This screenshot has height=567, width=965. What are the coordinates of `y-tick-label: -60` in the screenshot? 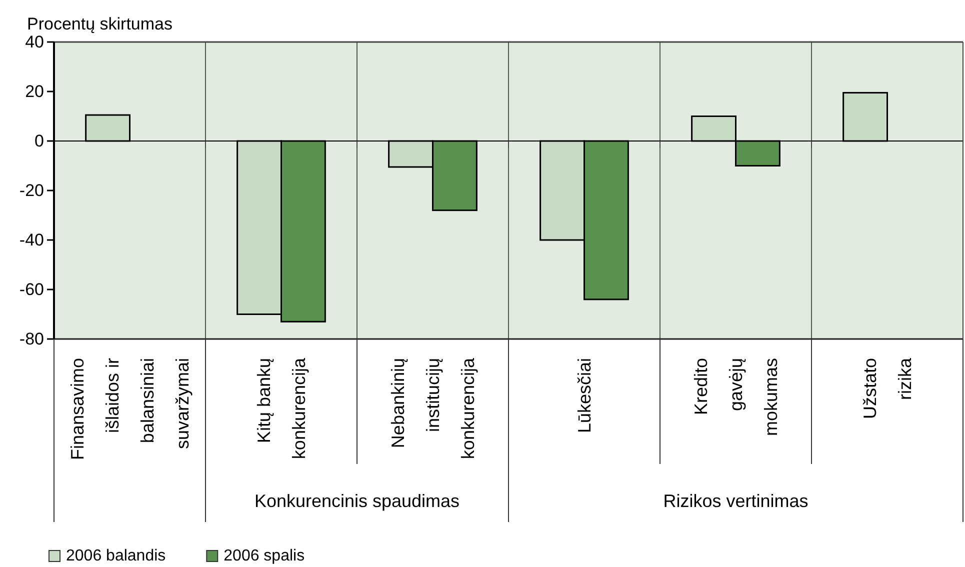 It's located at (31, 289).